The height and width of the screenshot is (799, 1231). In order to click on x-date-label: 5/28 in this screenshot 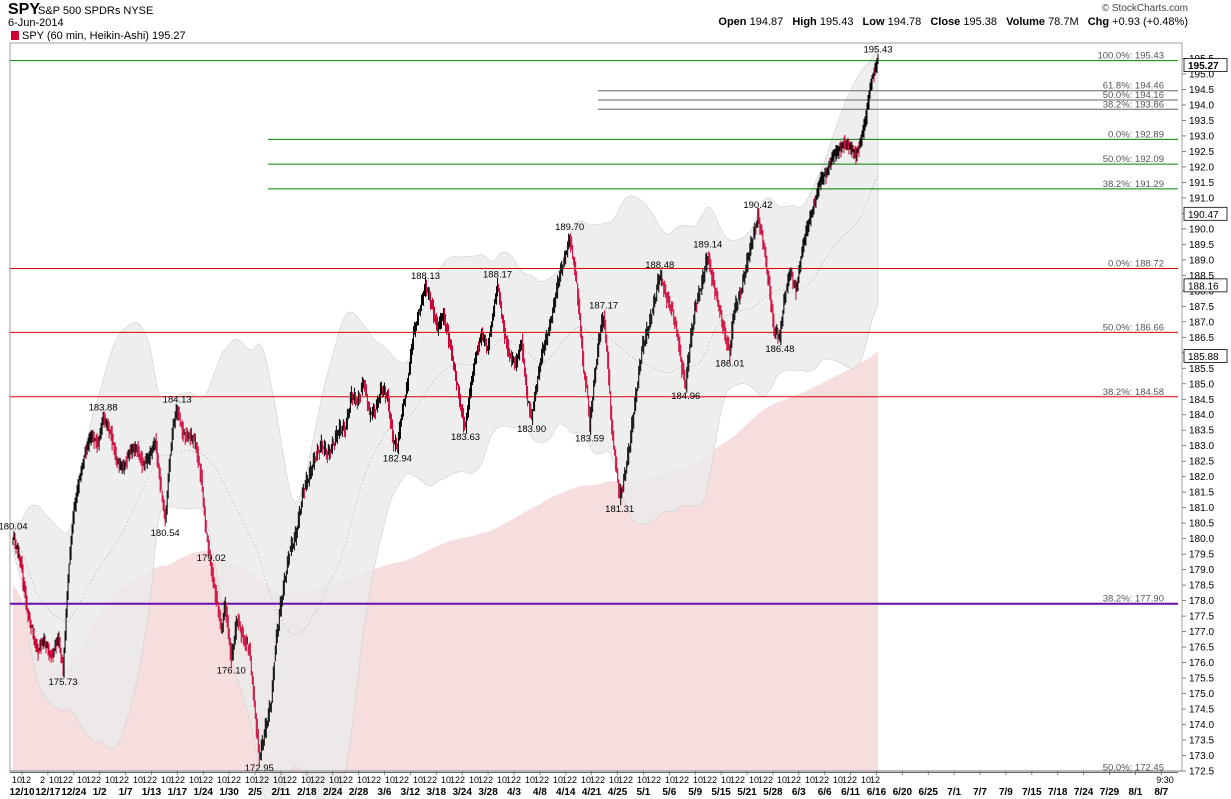, I will do `click(773, 792)`.